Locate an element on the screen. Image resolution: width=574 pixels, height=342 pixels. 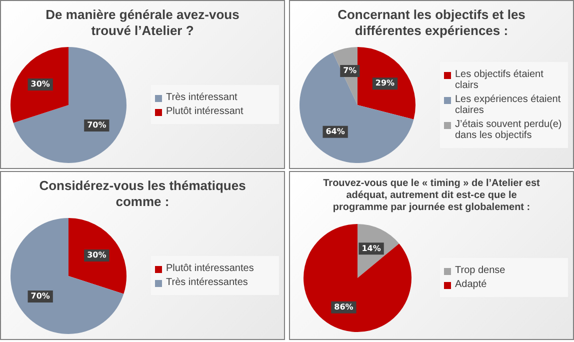
legend-label: J’étais souvent perdu(e) dans les objectifs is located at coordinates (509, 129).